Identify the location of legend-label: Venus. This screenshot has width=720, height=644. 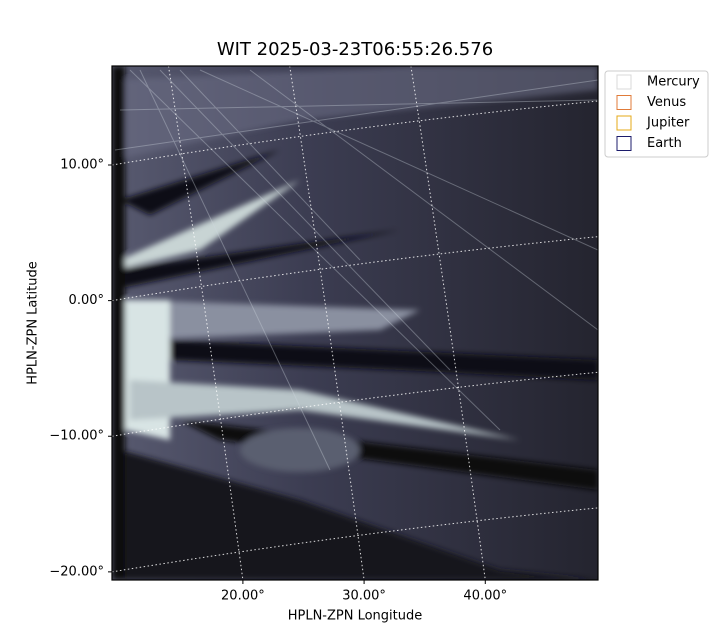
(666, 102).